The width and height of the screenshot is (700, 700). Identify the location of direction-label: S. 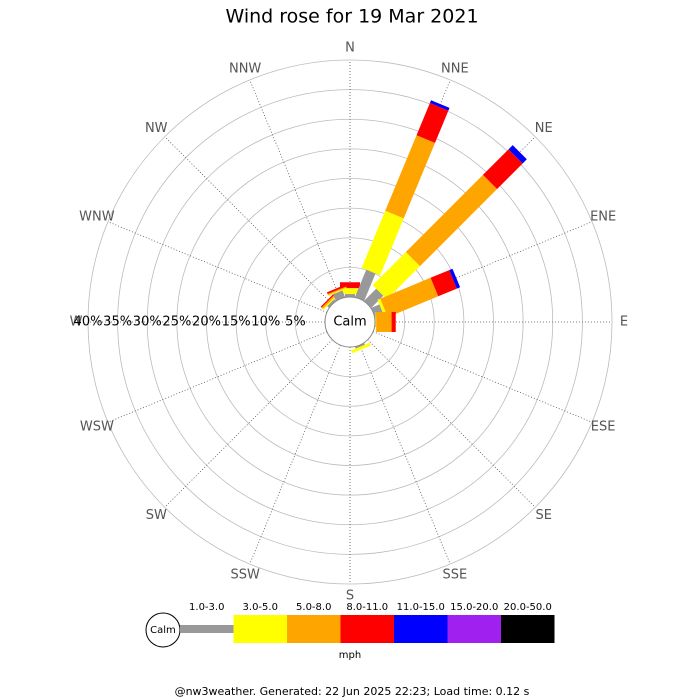
(350, 596).